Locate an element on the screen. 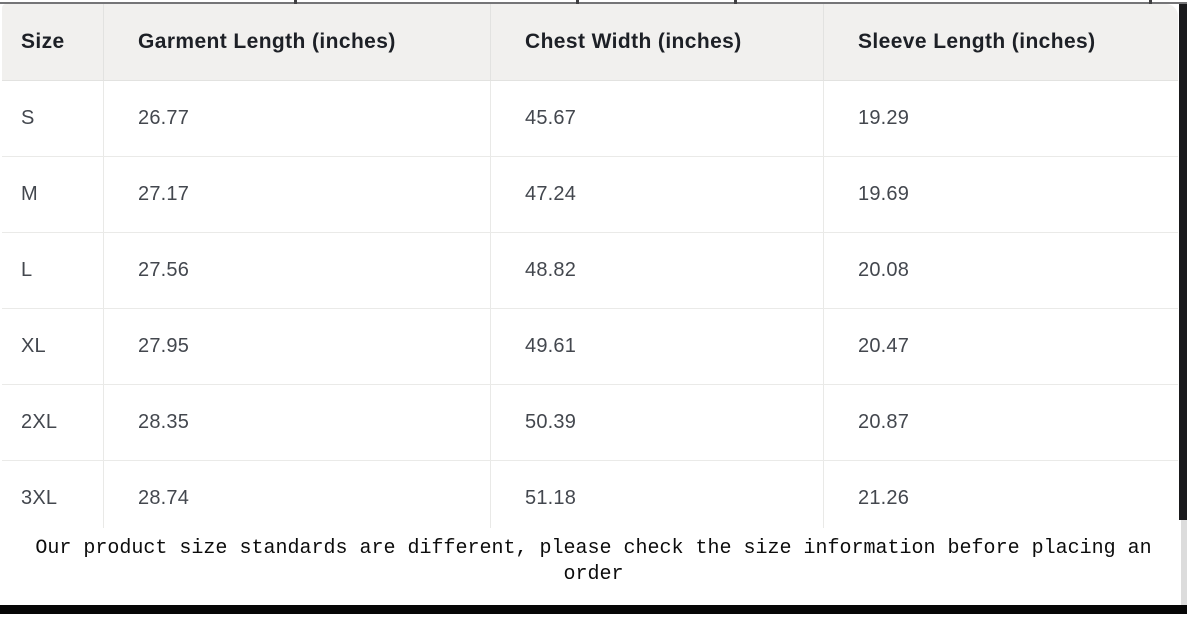 This screenshot has height=618, width=1187. cell-chest-width: 45.67 is located at coordinates (656, 118).